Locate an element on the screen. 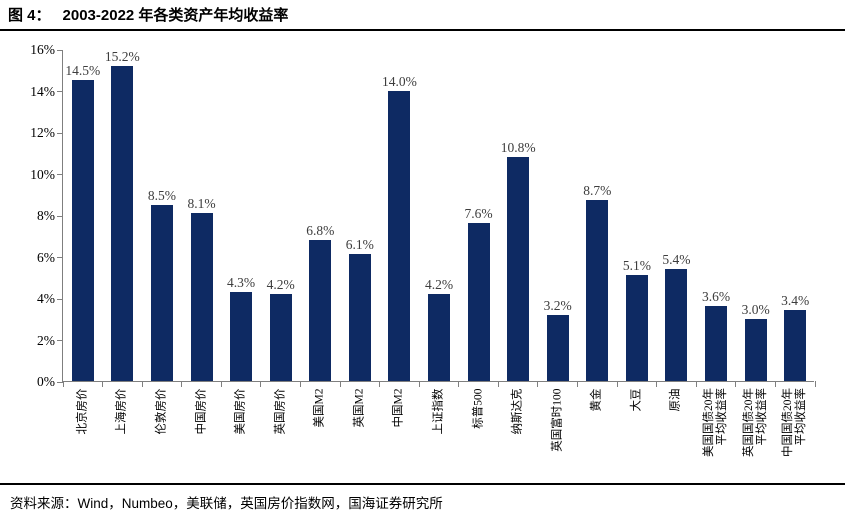  y-axis-tick-label: 8% is located at coordinates (46, 215).